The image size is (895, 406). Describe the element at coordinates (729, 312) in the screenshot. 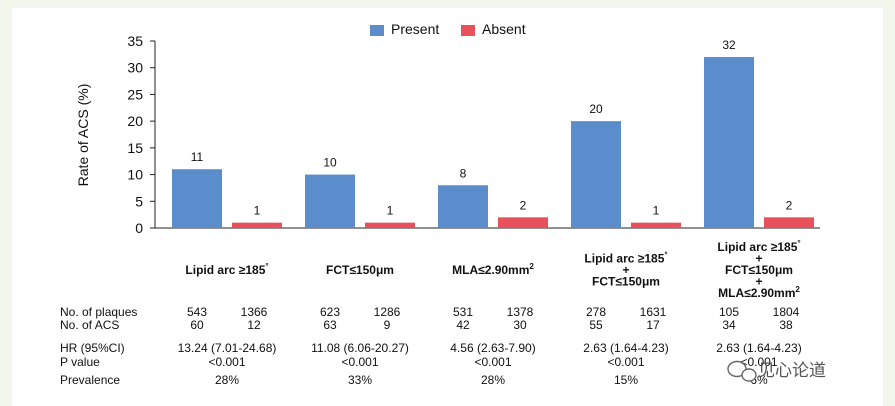

I see `table-cell-present: 105` at that location.